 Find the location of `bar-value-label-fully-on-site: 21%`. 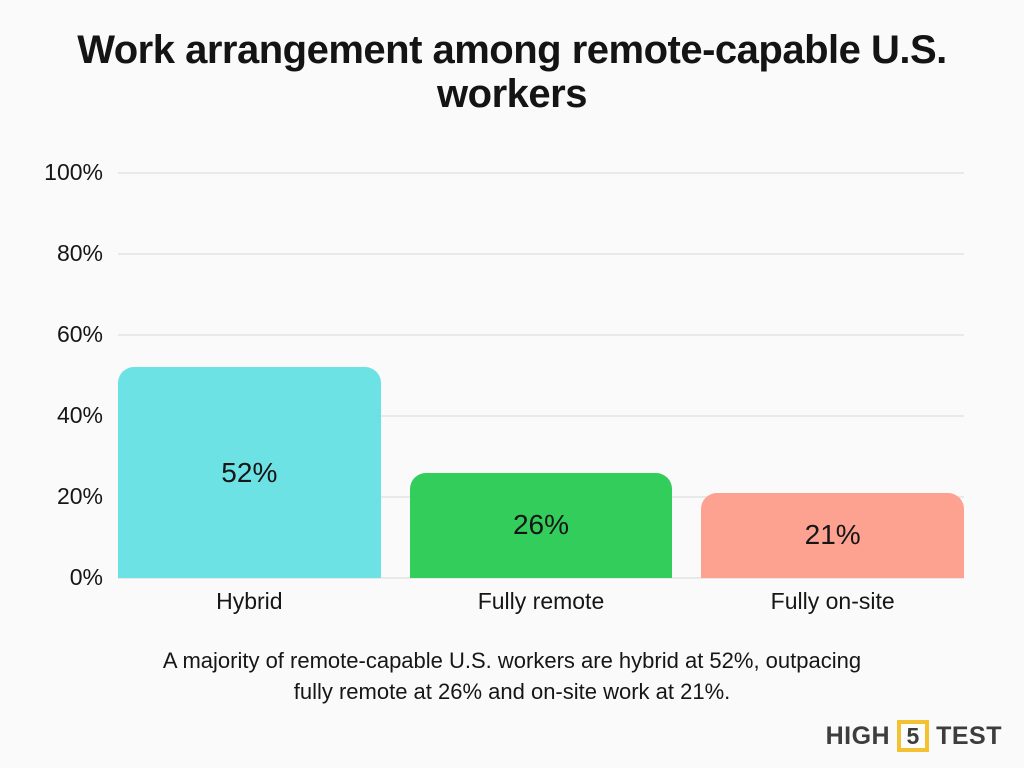

bar-value-label-fully-on-site: 21% is located at coordinates (832, 535).